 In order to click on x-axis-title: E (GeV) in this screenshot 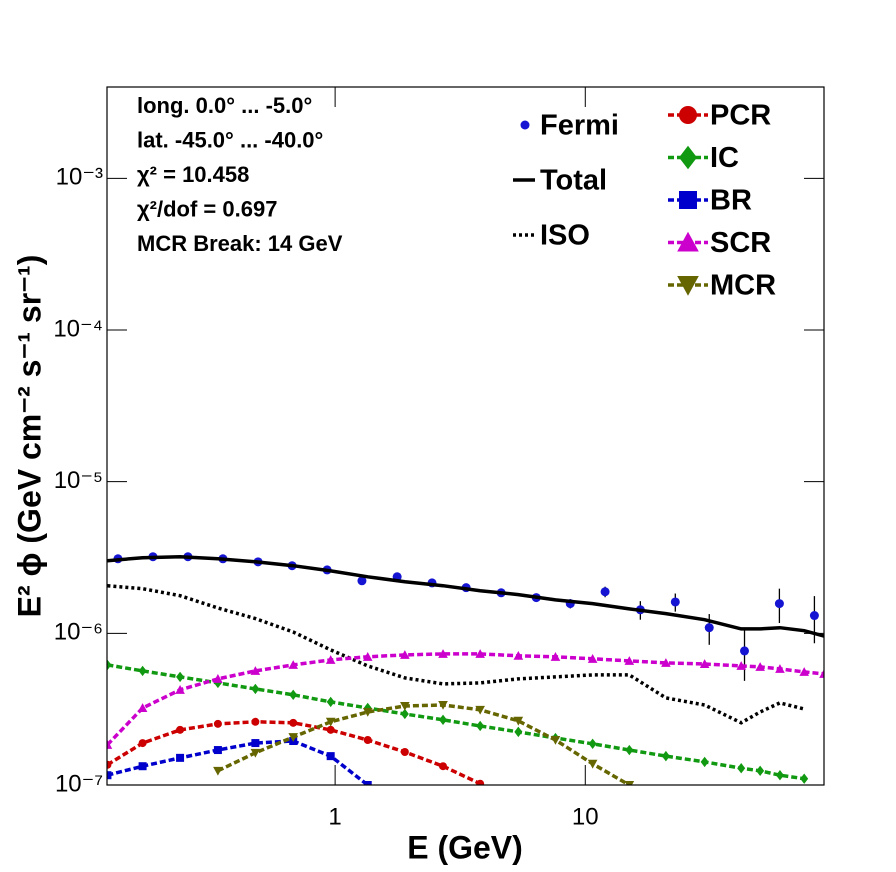, I will do `click(465, 847)`.